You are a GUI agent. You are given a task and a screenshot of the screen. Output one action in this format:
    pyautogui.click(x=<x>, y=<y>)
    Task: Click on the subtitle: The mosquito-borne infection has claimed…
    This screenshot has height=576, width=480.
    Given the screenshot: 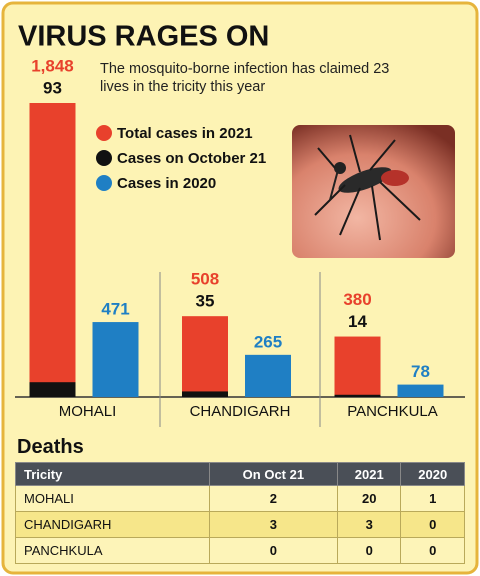 What is the action you would take?
    pyautogui.click(x=245, y=78)
    